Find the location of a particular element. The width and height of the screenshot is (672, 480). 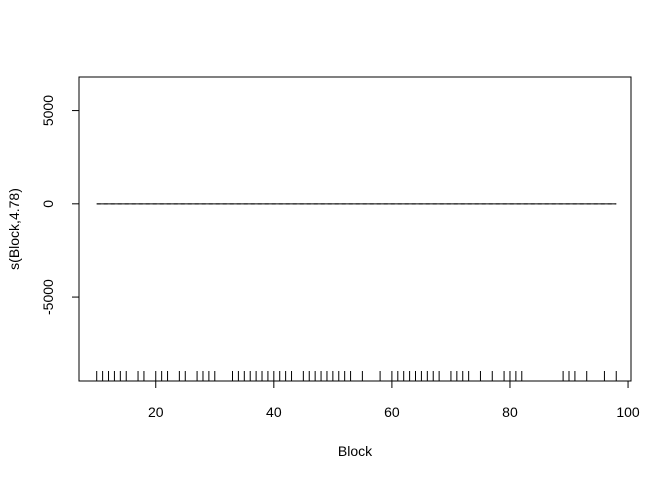

x-tick-label: 60 is located at coordinates (392, 412).